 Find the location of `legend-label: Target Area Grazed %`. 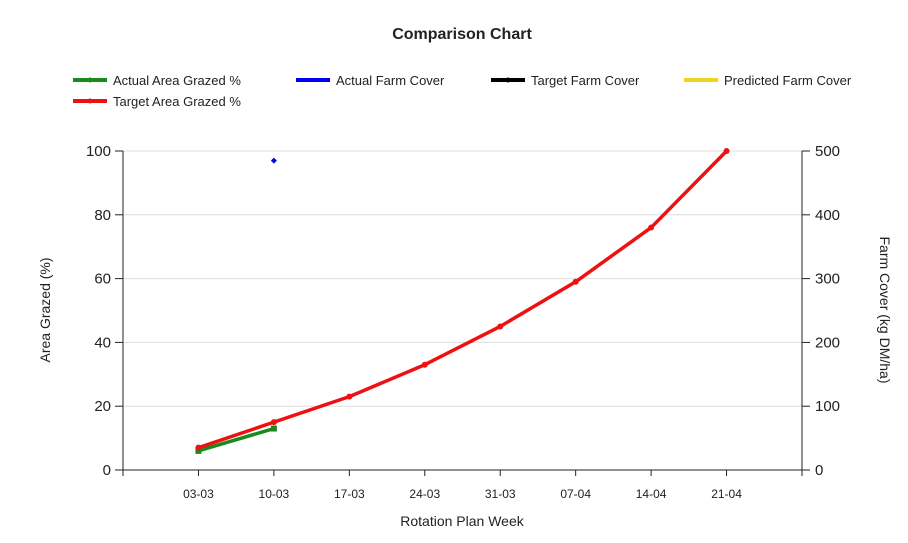

legend-label: Target Area Grazed % is located at coordinates (177, 101).